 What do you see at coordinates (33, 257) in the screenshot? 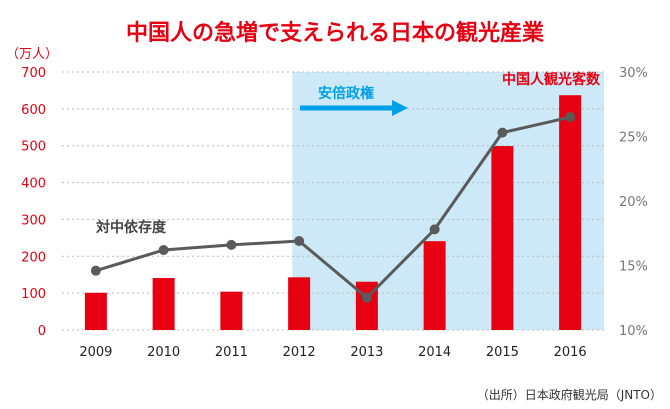
I see `left-tick-label: 200` at bounding box center [33, 257].